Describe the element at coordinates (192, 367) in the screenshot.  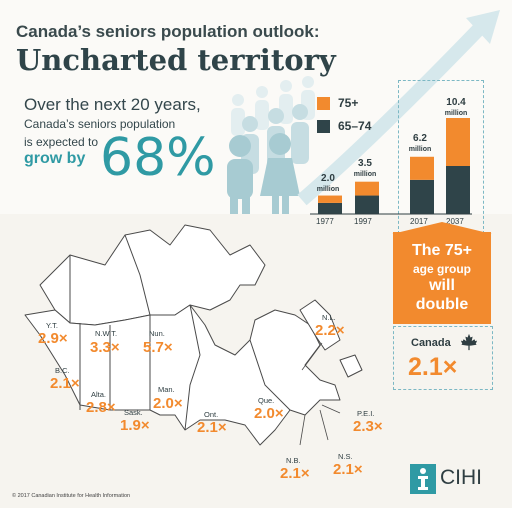
I see `map-border-man-ont` at that location.